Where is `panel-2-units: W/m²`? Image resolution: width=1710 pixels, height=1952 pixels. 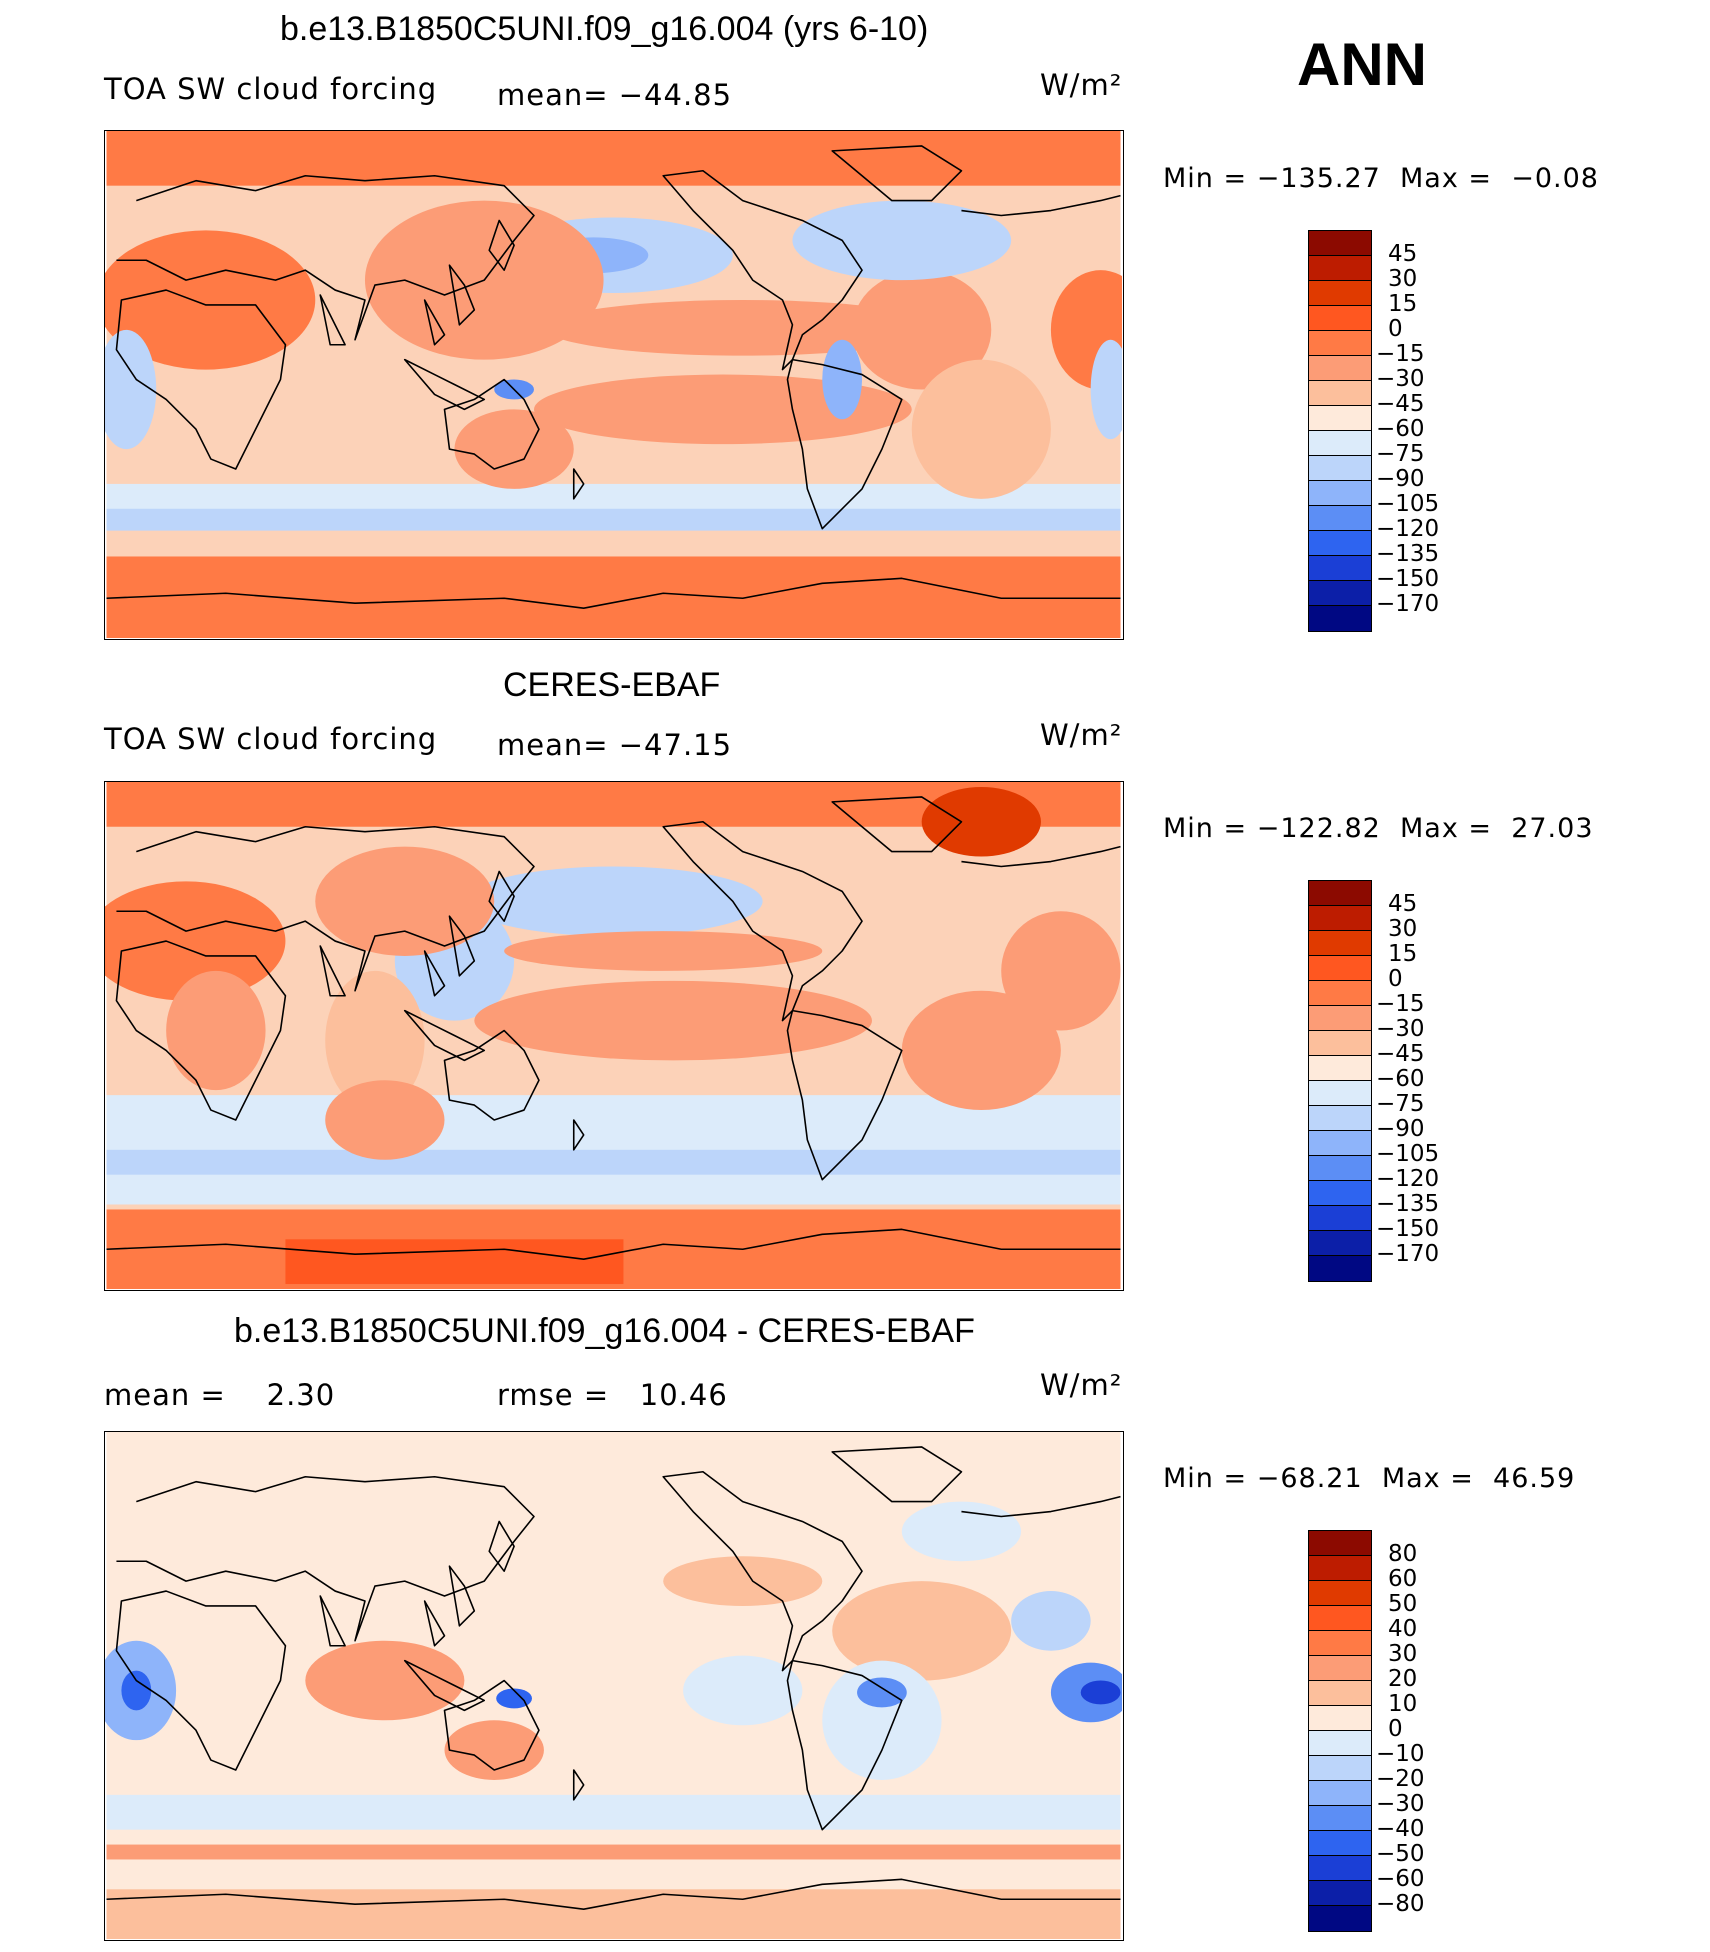 panel-2-units: W/m² is located at coordinates (1081, 735).